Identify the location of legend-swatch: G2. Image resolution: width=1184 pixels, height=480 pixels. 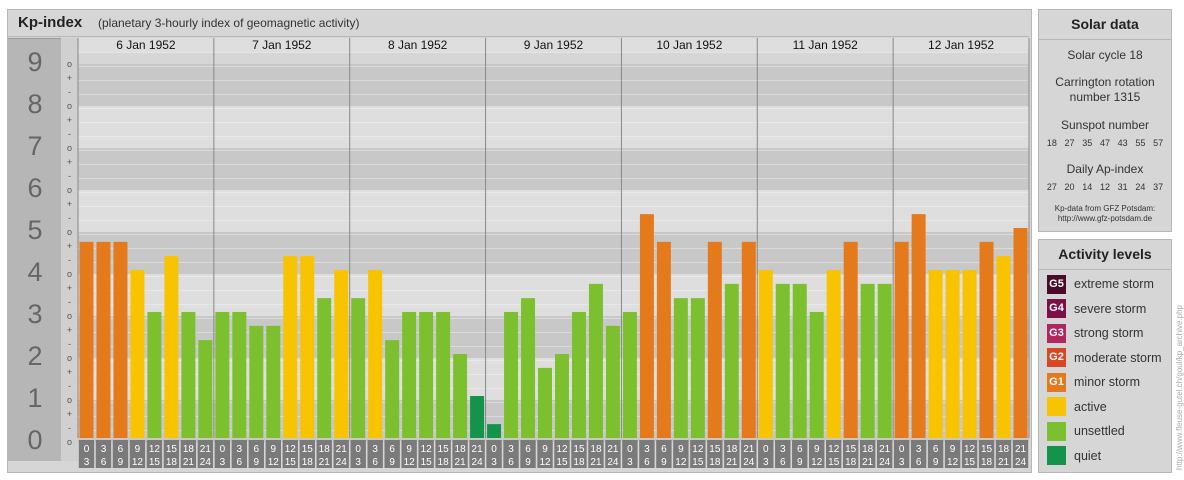
(1056, 357).